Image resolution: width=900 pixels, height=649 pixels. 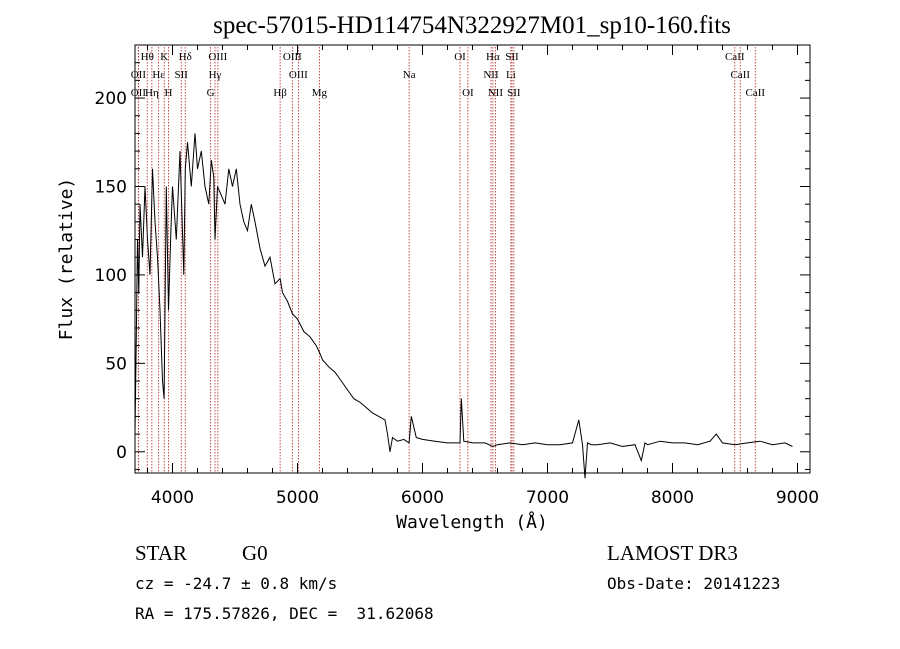 I want to click on line-marker-label-7: SII, so click(x=512, y=57).